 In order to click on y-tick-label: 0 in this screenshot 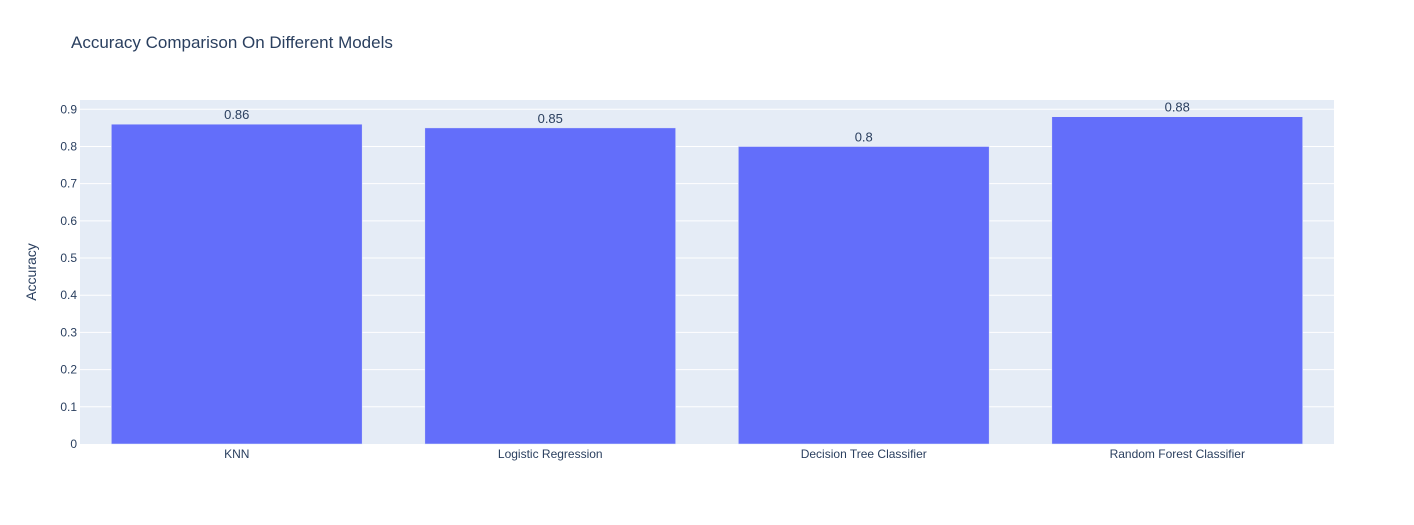, I will do `click(73, 444)`.